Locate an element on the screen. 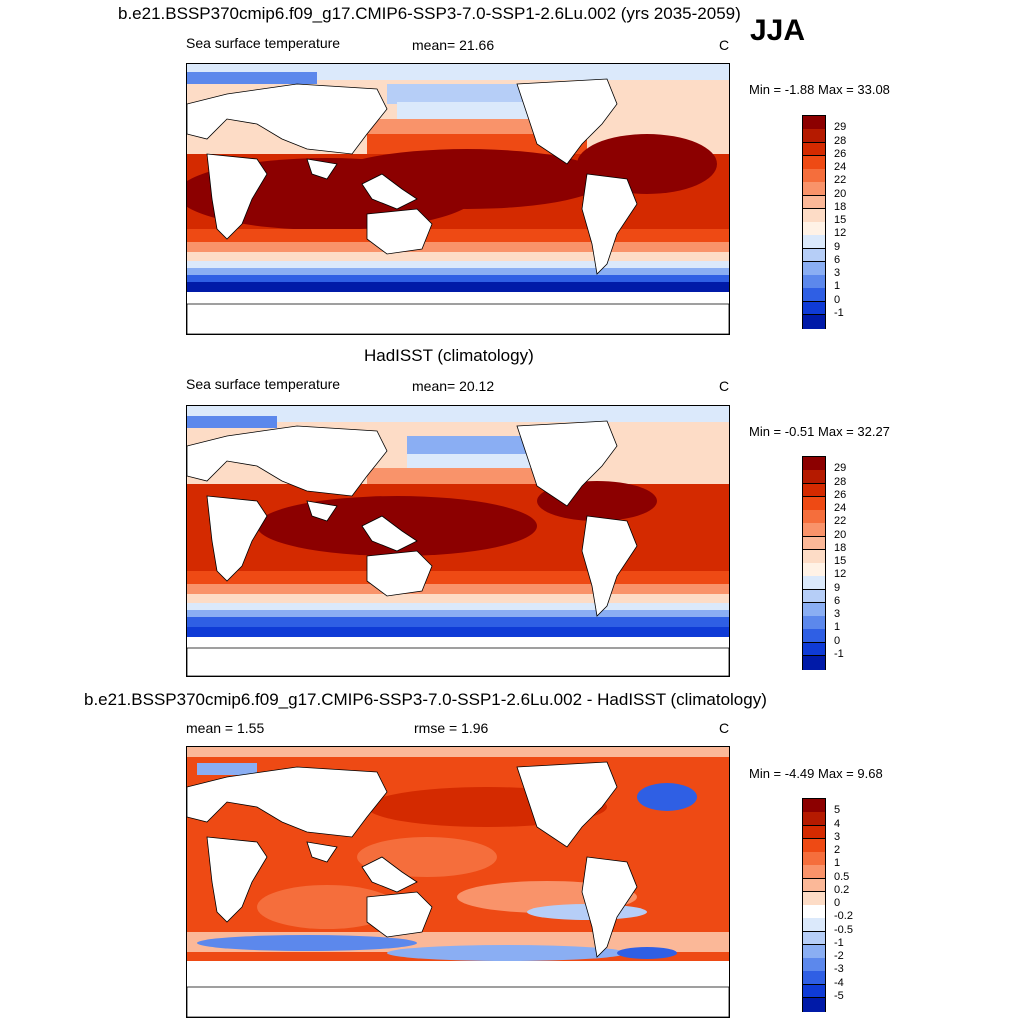  rmse-label: rmse = 1.96 is located at coordinates (451, 728).